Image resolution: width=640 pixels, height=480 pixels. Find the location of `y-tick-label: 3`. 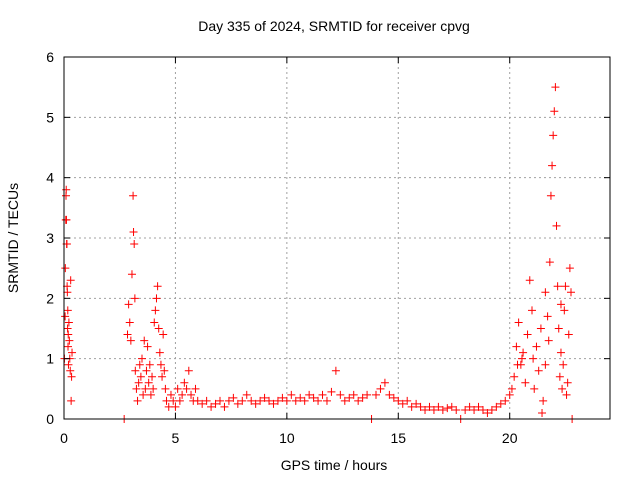

y-tick-label: 3 is located at coordinates (50, 238).